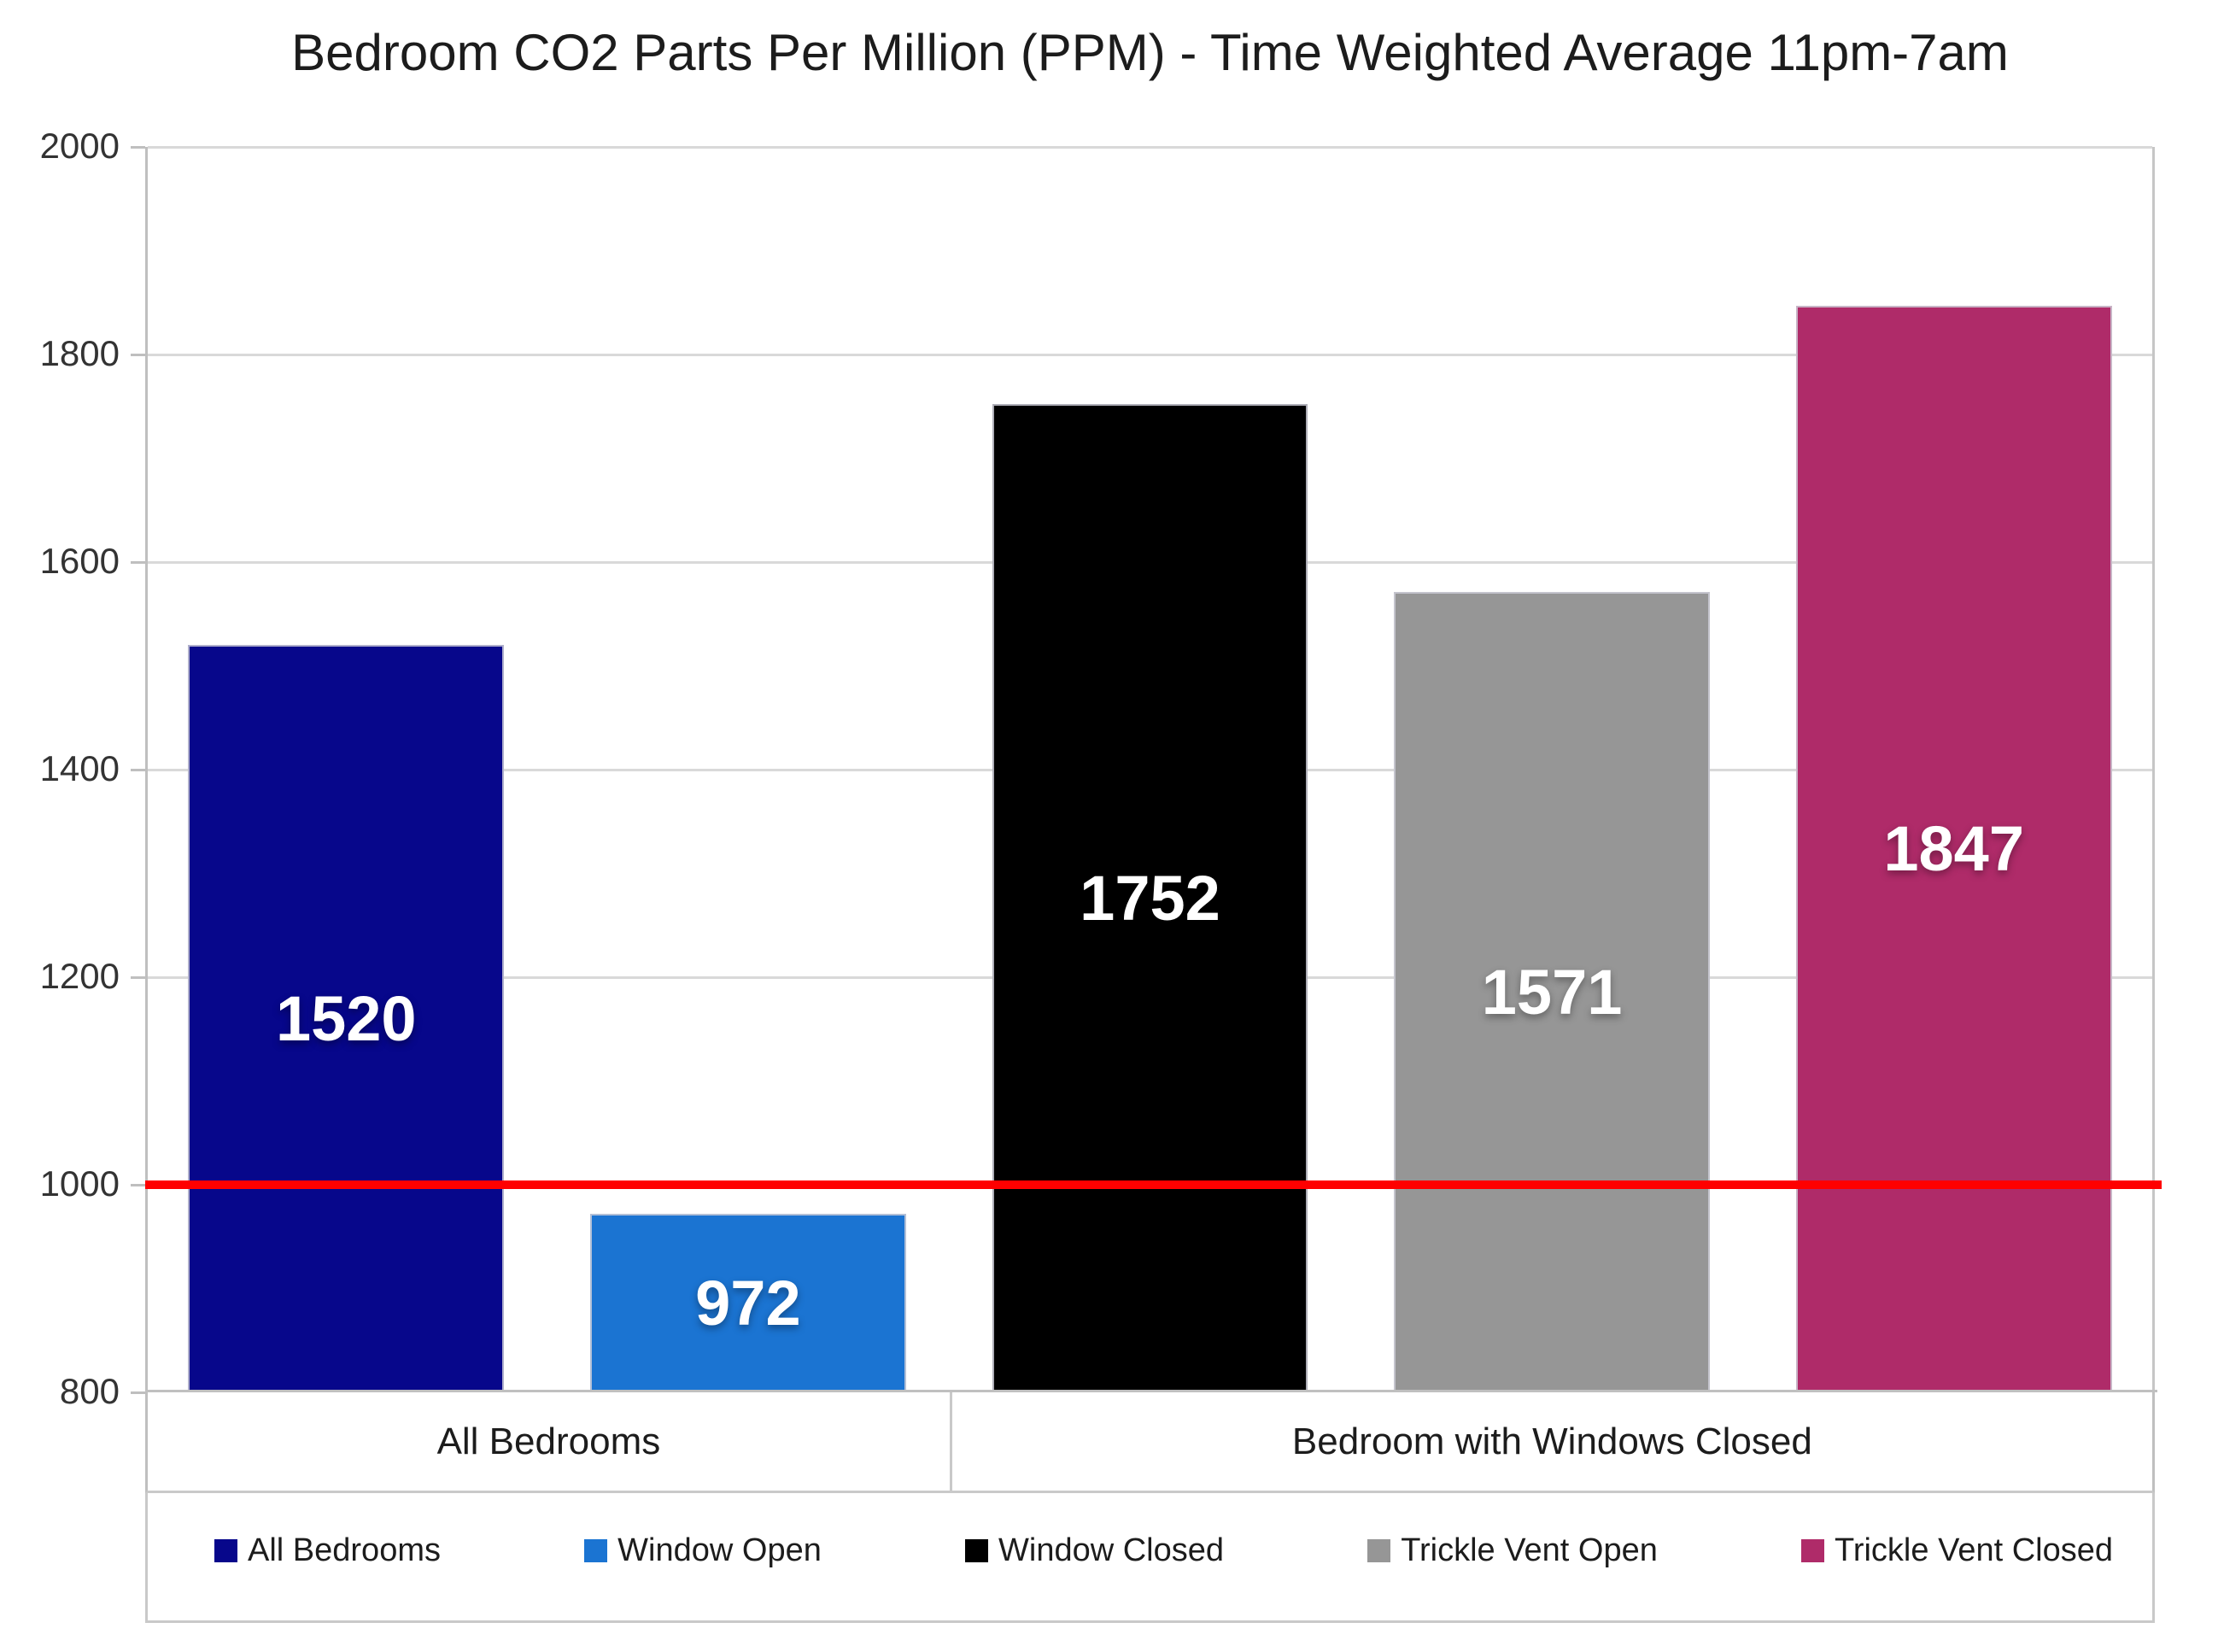 This screenshot has width=2218, height=1652. What do you see at coordinates (79, 1183) in the screenshot?
I see `y-tick-label: 1000` at bounding box center [79, 1183].